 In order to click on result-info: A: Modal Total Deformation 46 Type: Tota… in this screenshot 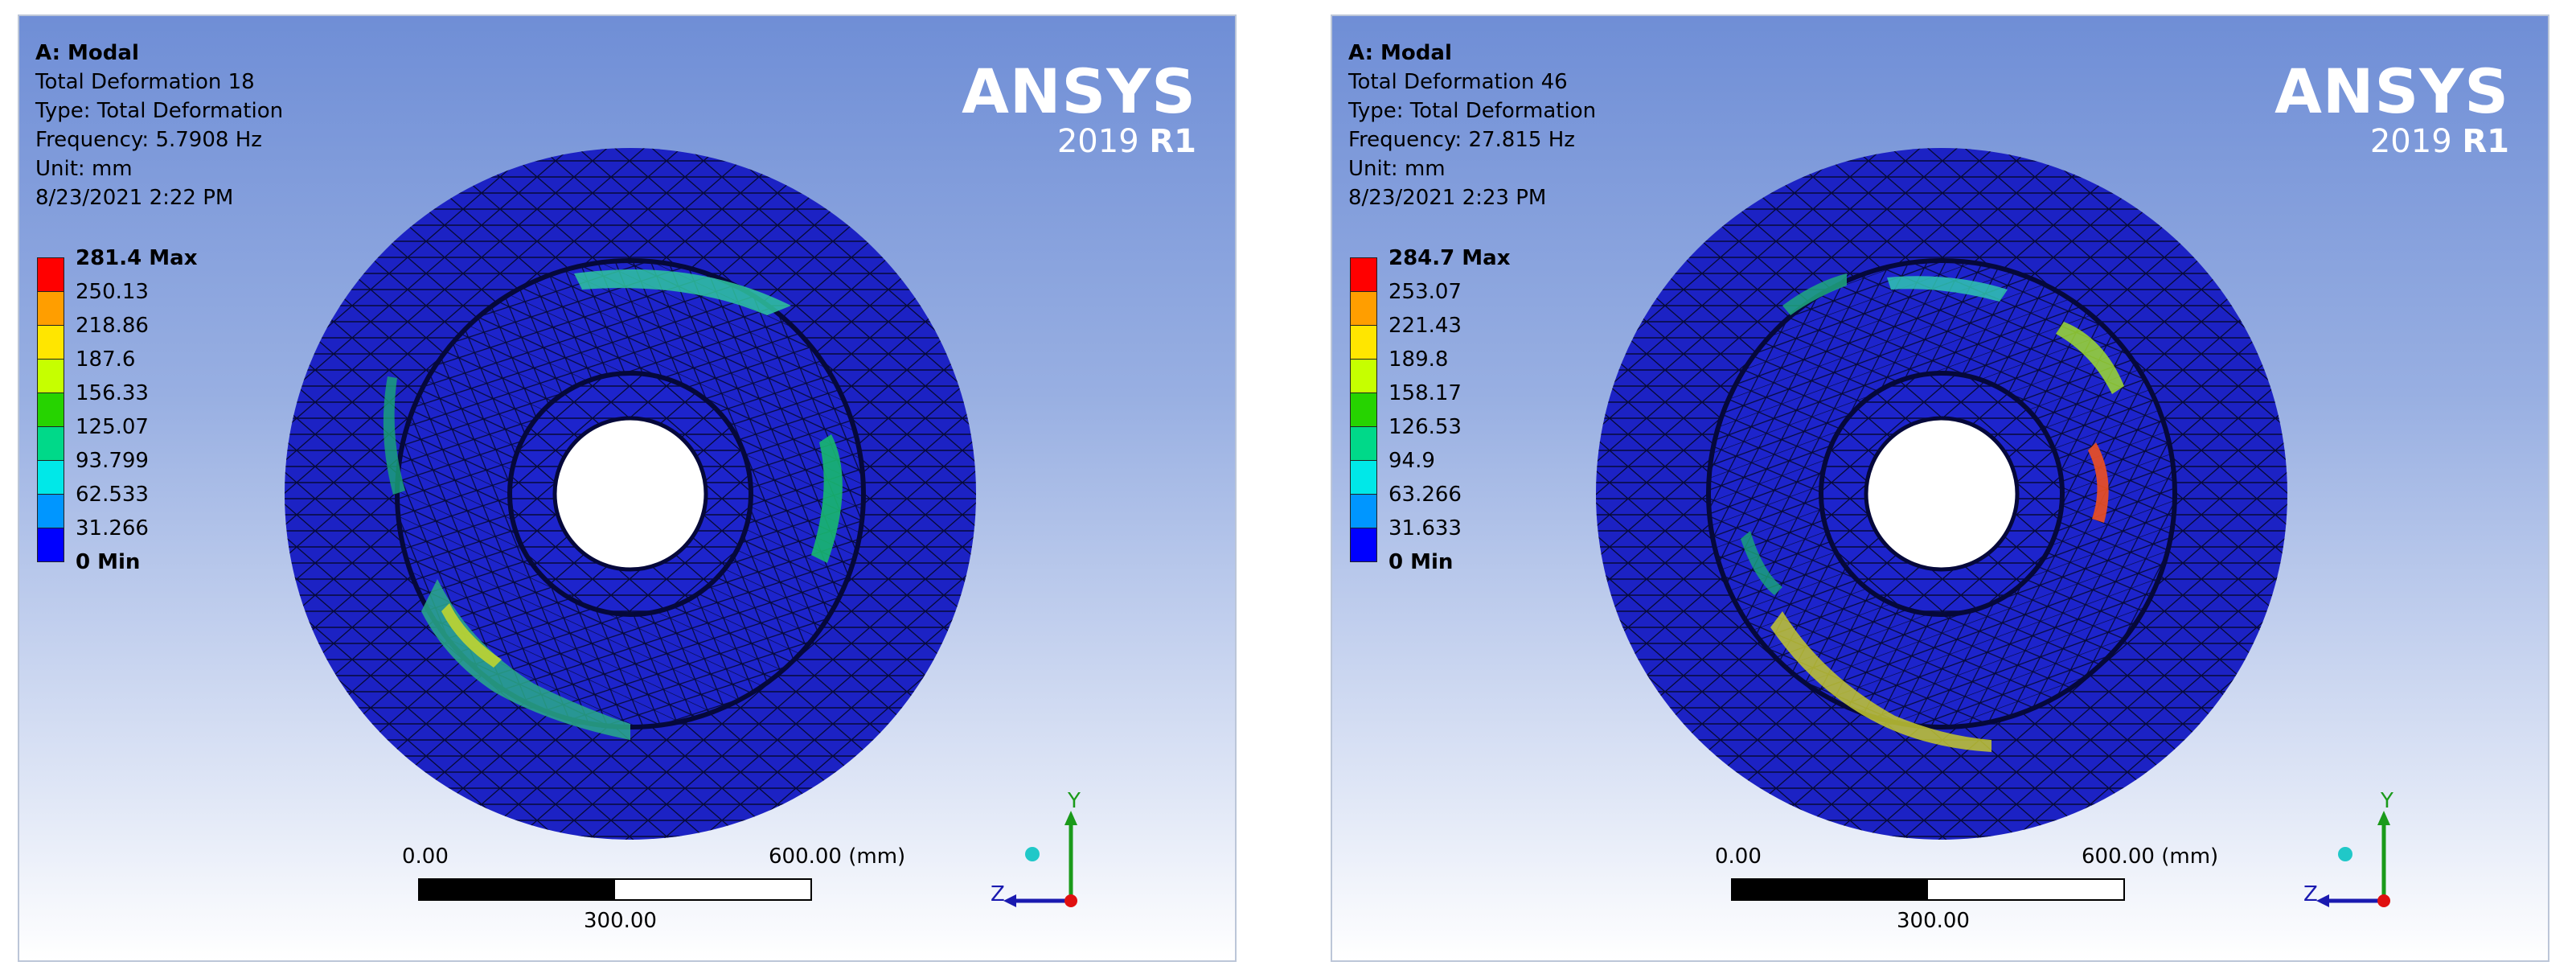, I will do `click(1472, 126)`.